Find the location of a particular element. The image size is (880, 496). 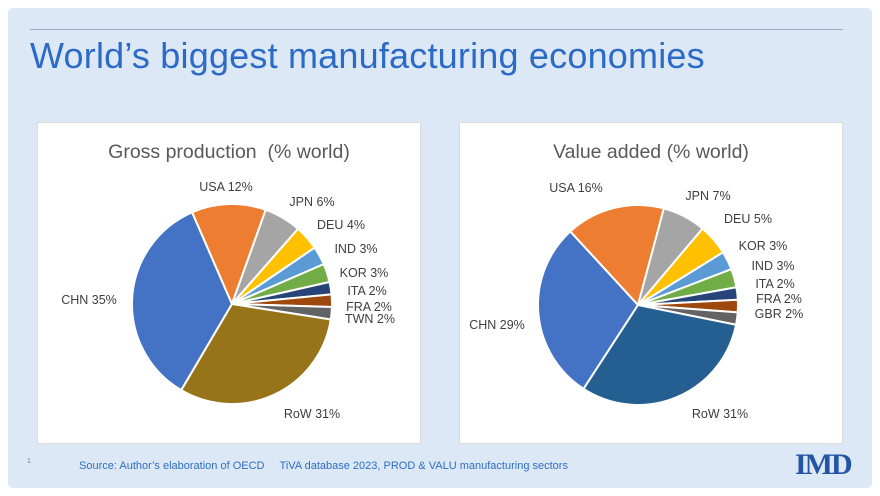

pie-label-CHN: CHN 29% is located at coordinates (497, 325).